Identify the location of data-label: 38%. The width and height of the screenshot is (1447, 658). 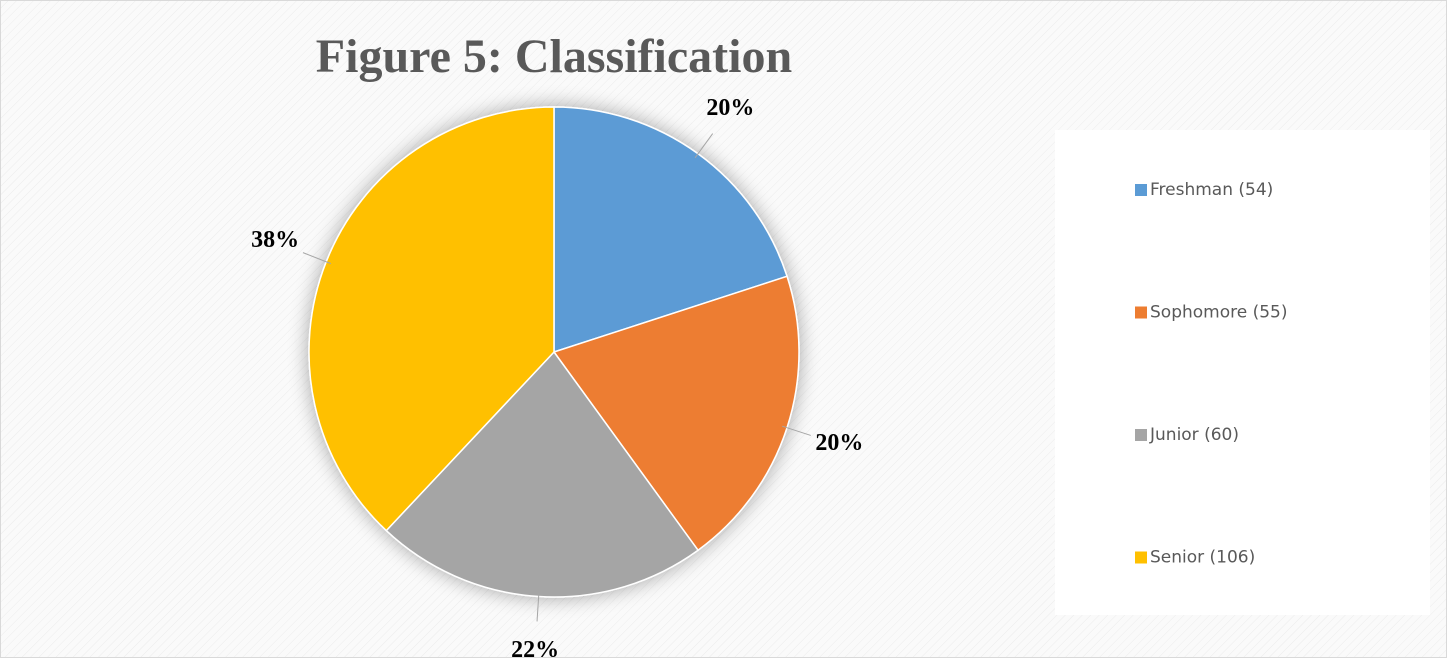
(275, 240).